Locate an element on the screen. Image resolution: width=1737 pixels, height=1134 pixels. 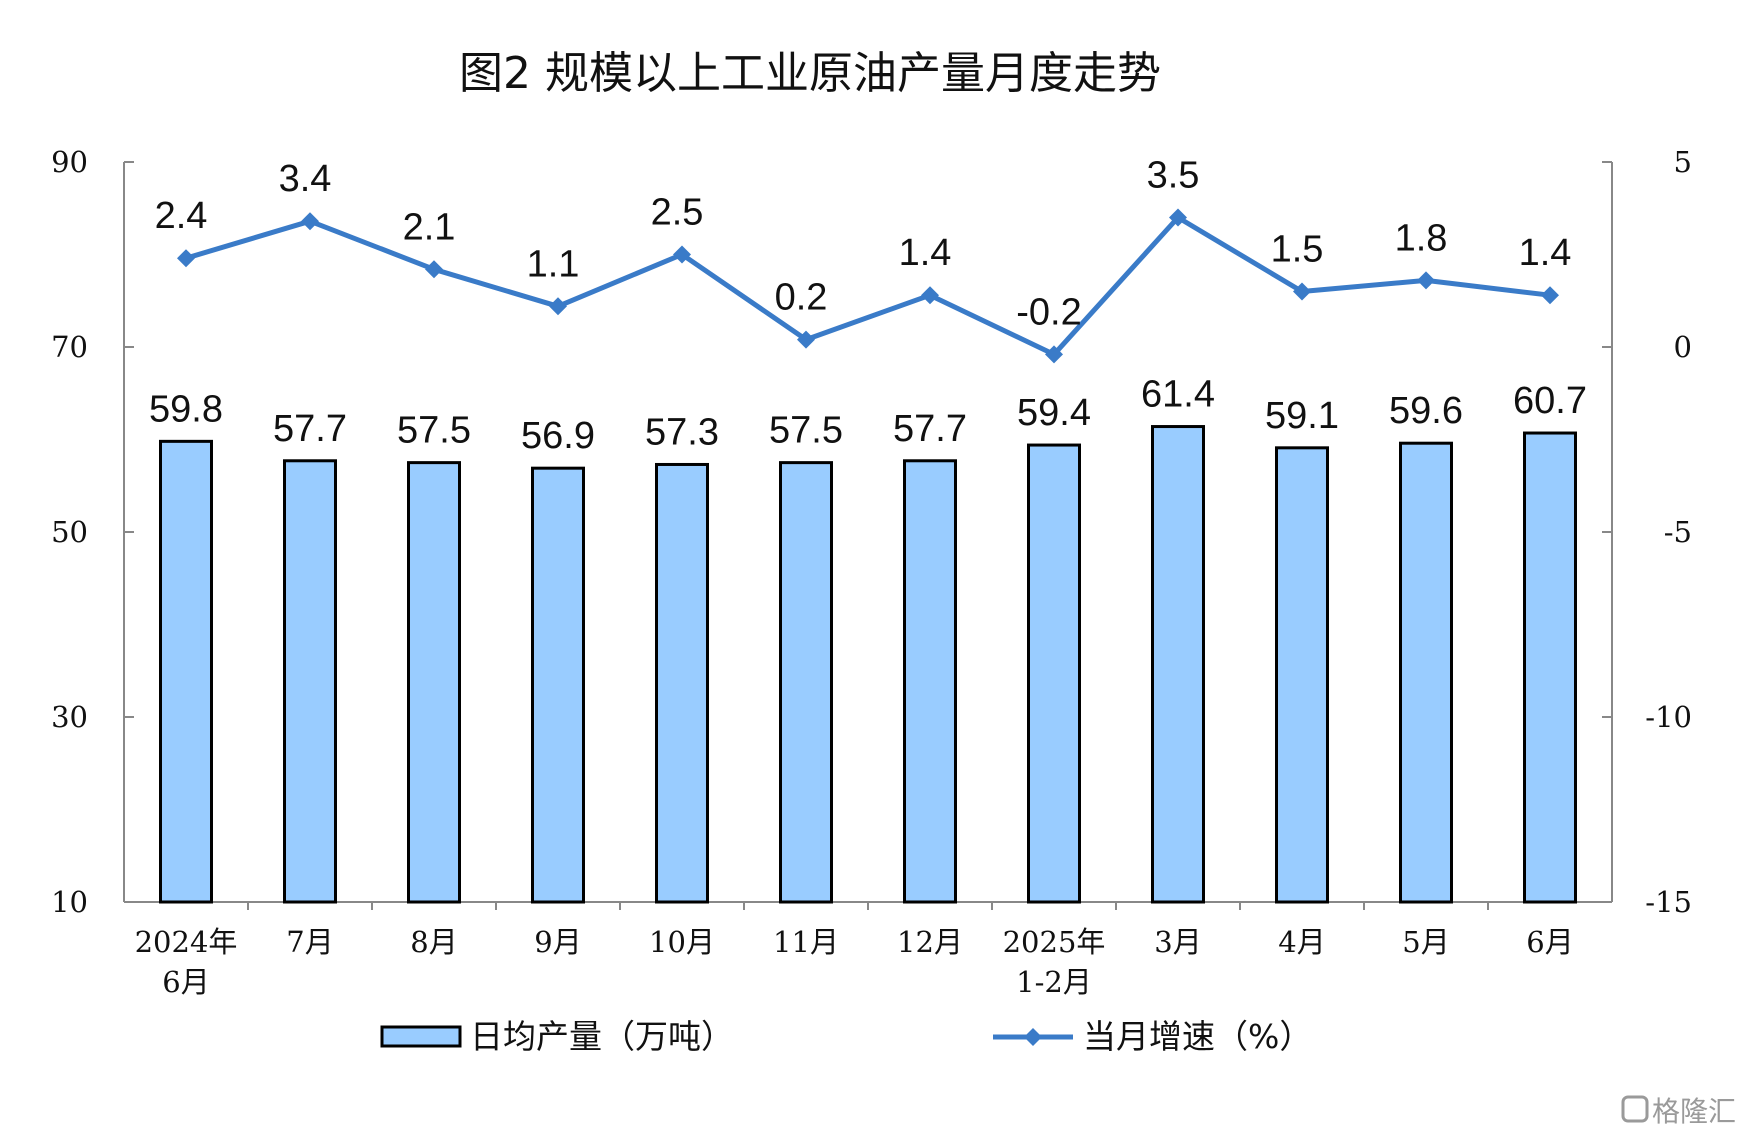
x-tick-label: 11月 is located at coordinates (806, 942).